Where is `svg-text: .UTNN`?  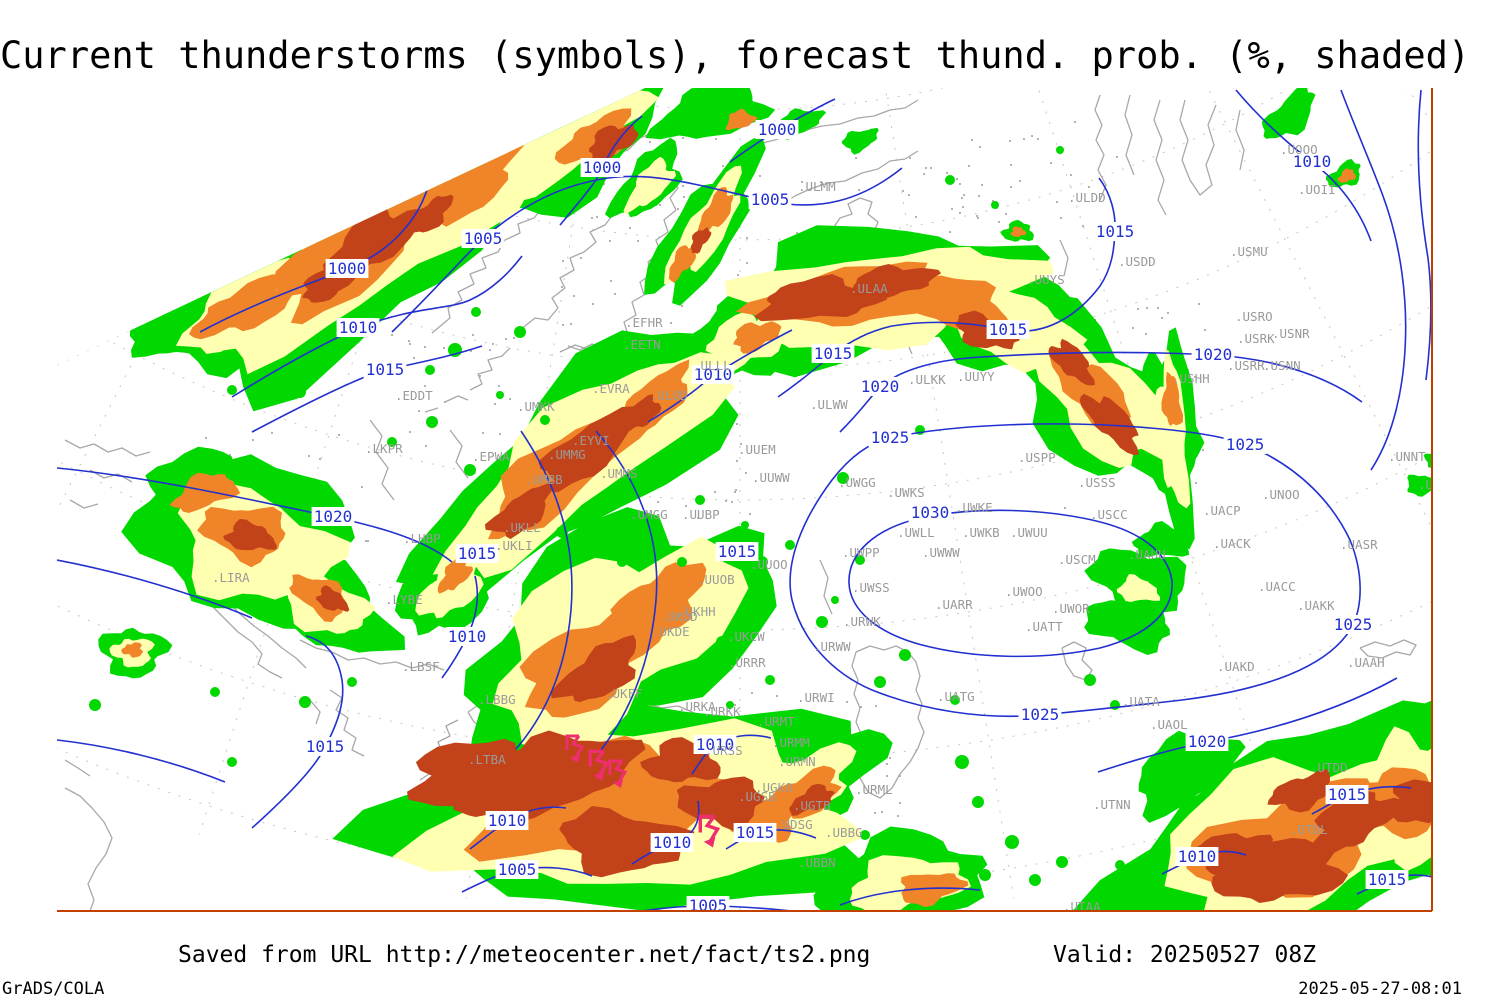
svg-text: .UTNN is located at coordinates (1112, 804).